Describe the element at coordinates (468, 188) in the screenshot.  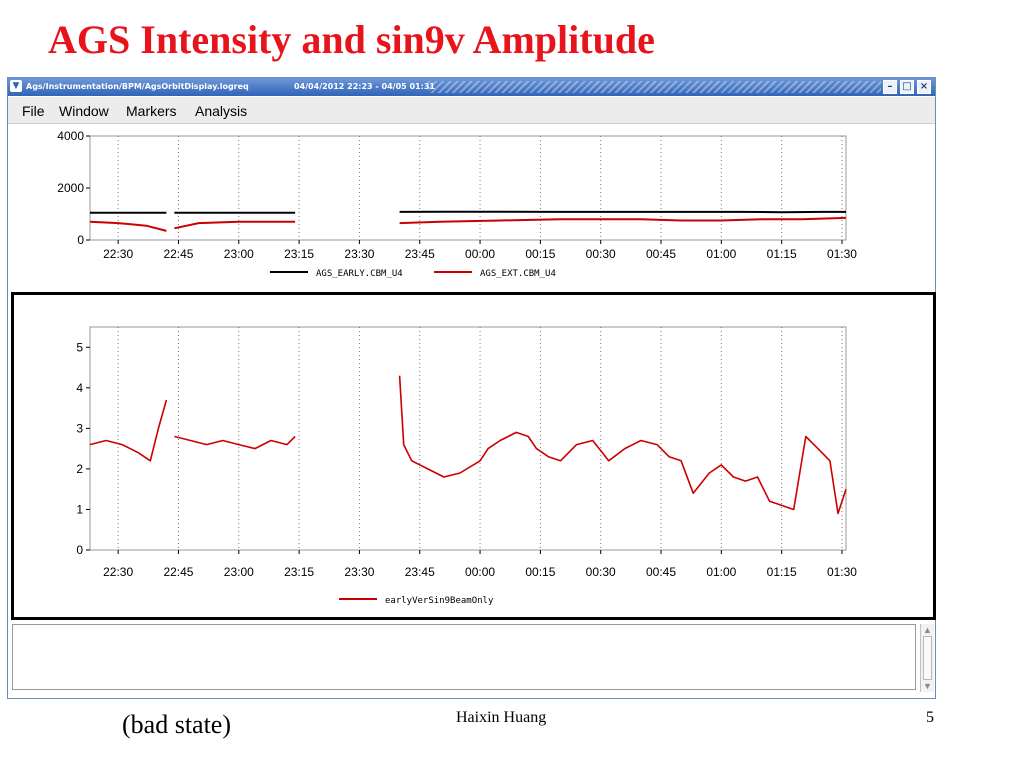
I see `plot-area` at that location.